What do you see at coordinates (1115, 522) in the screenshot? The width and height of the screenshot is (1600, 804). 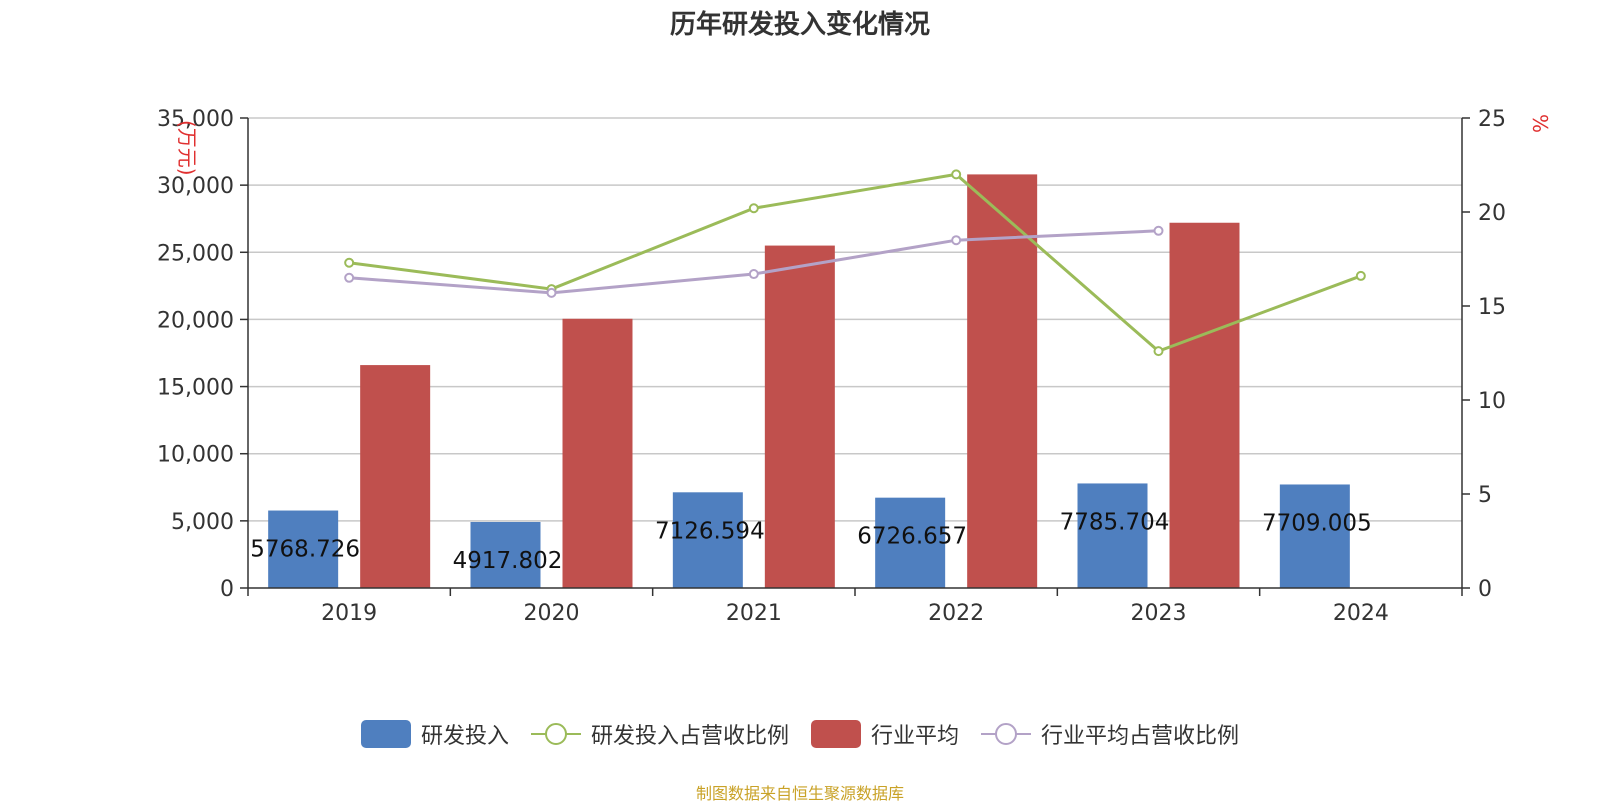 I see `data-label-rd-input: 7785.704` at bounding box center [1115, 522].